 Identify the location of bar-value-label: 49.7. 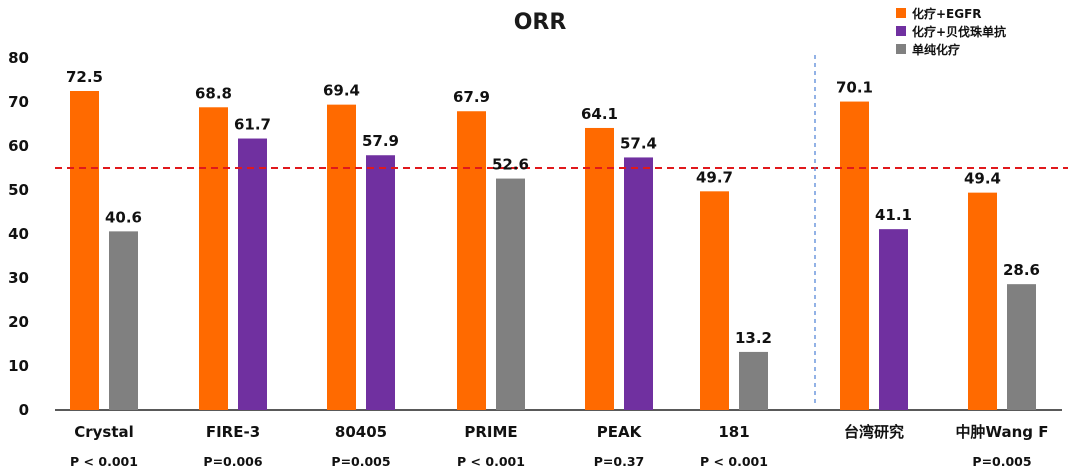
(714, 177).